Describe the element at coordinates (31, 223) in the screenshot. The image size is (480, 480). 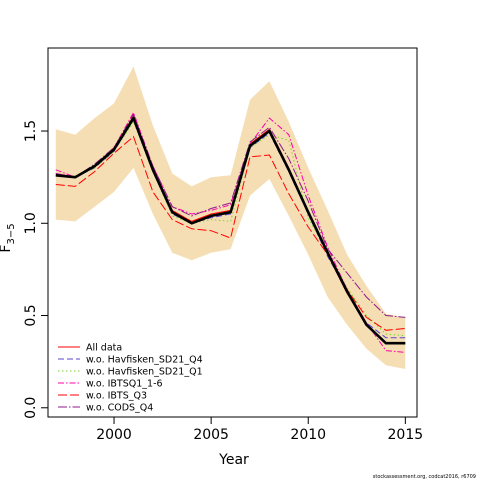
I see `y-tick-label: 1.0` at that location.